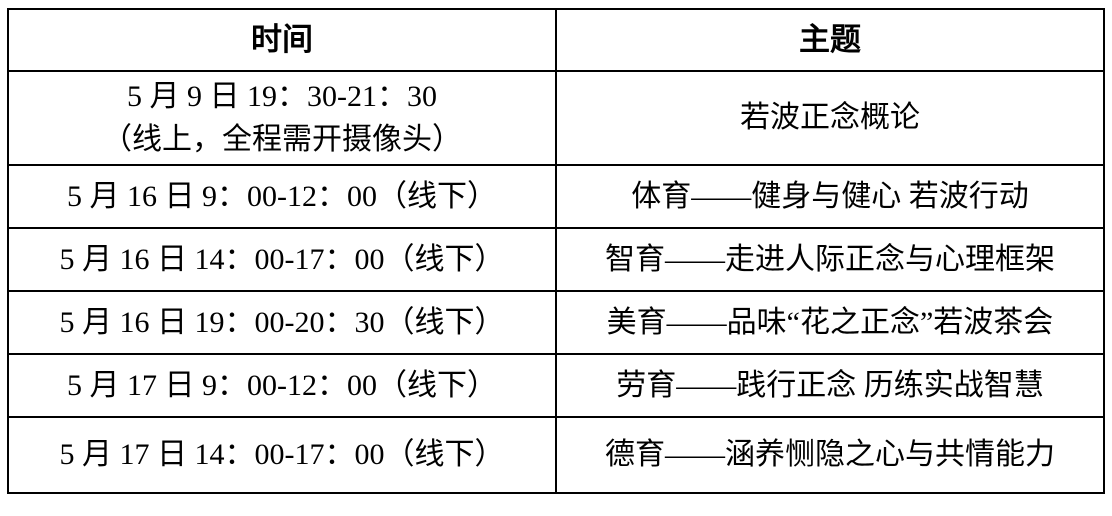 This screenshot has height=516, width=1112. What do you see at coordinates (830, 455) in the screenshot?
I see `topic-cell: 德育——涵养恻隐之心与共情能力` at bounding box center [830, 455].